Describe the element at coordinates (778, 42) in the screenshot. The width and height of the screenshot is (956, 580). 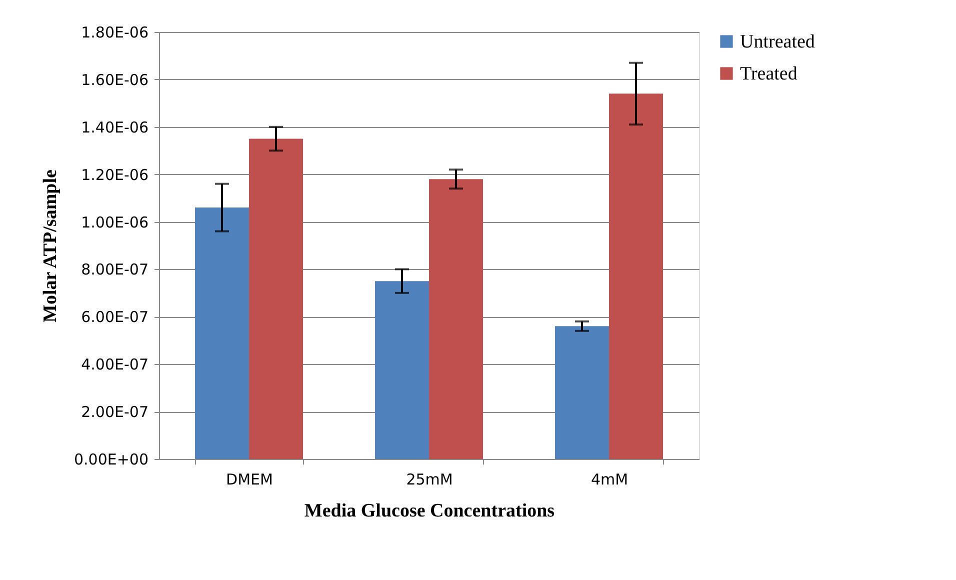
I see `legend-label: Untreated` at that location.